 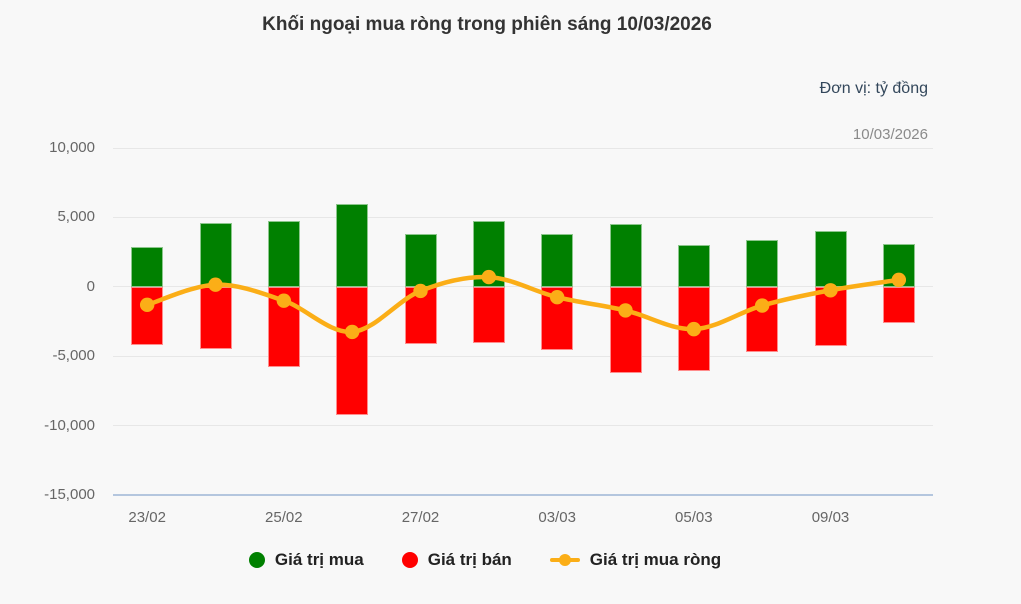 I want to click on x-tick-label: 25/02, so click(x=284, y=517).